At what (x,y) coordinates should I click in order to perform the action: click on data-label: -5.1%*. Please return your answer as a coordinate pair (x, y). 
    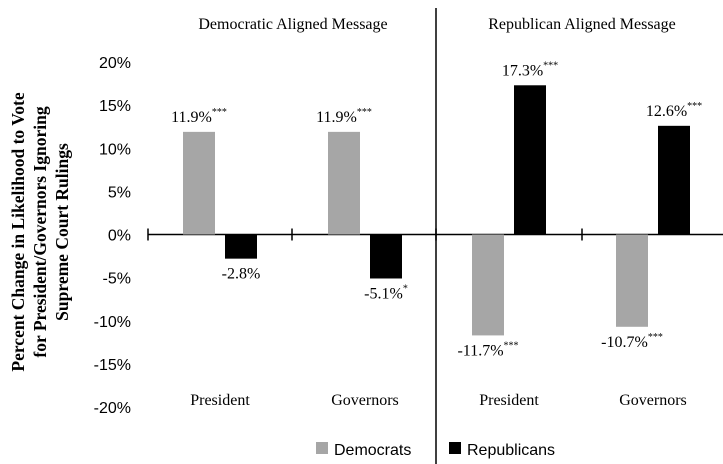
    Looking at the image, I should click on (386, 292).